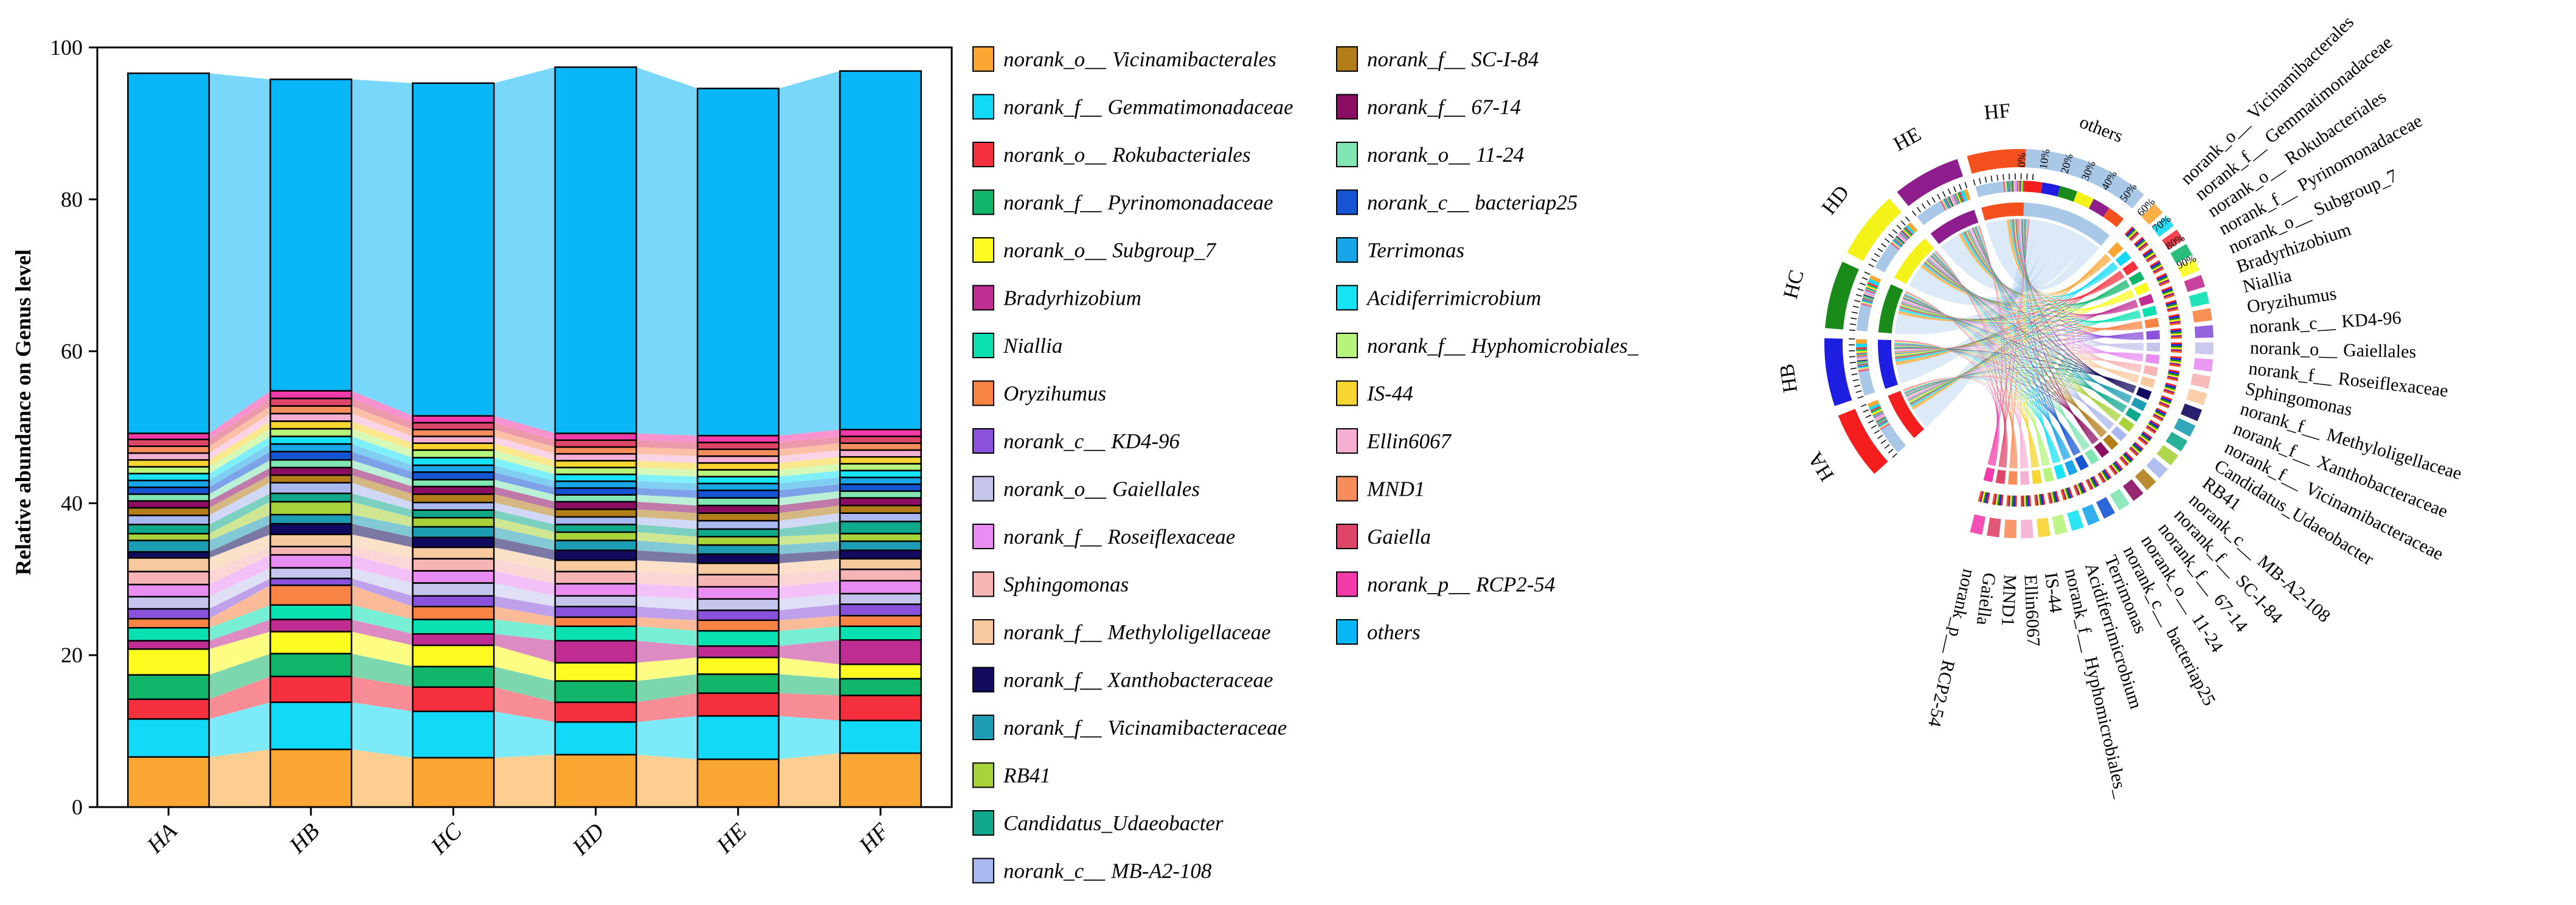  Describe the element at coordinates (667, 591) in the screenshot. I see `band-norank_f__Roseiflexaceae-HD` at that location.